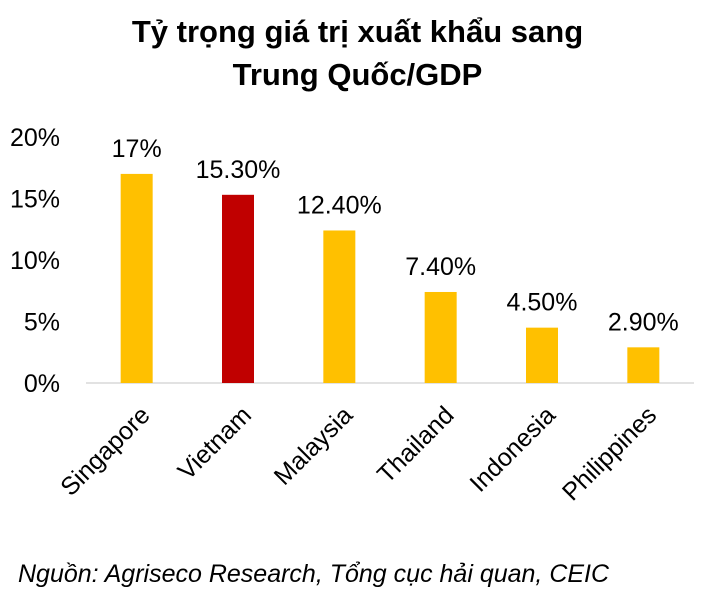 Image resolution: width=715 pixels, height=598 pixels. I want to click on y-tick-label: 10%, so click(35, 261).